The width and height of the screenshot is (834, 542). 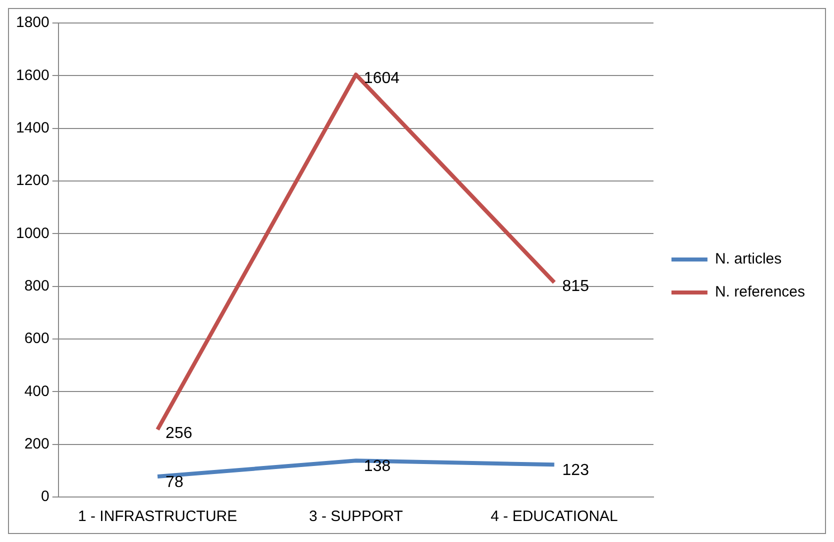 What do you see at coordinates (748, 259) in the screenshot?
I see `legend-label: N. articles` at bounding box center [748, 259].